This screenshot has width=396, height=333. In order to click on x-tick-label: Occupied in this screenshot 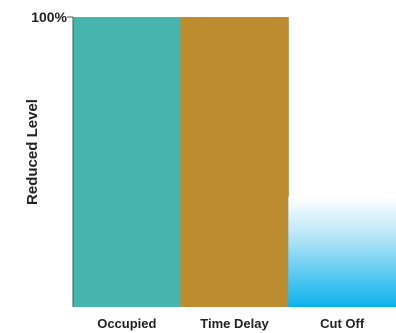, I will do `click(126, 323)`.